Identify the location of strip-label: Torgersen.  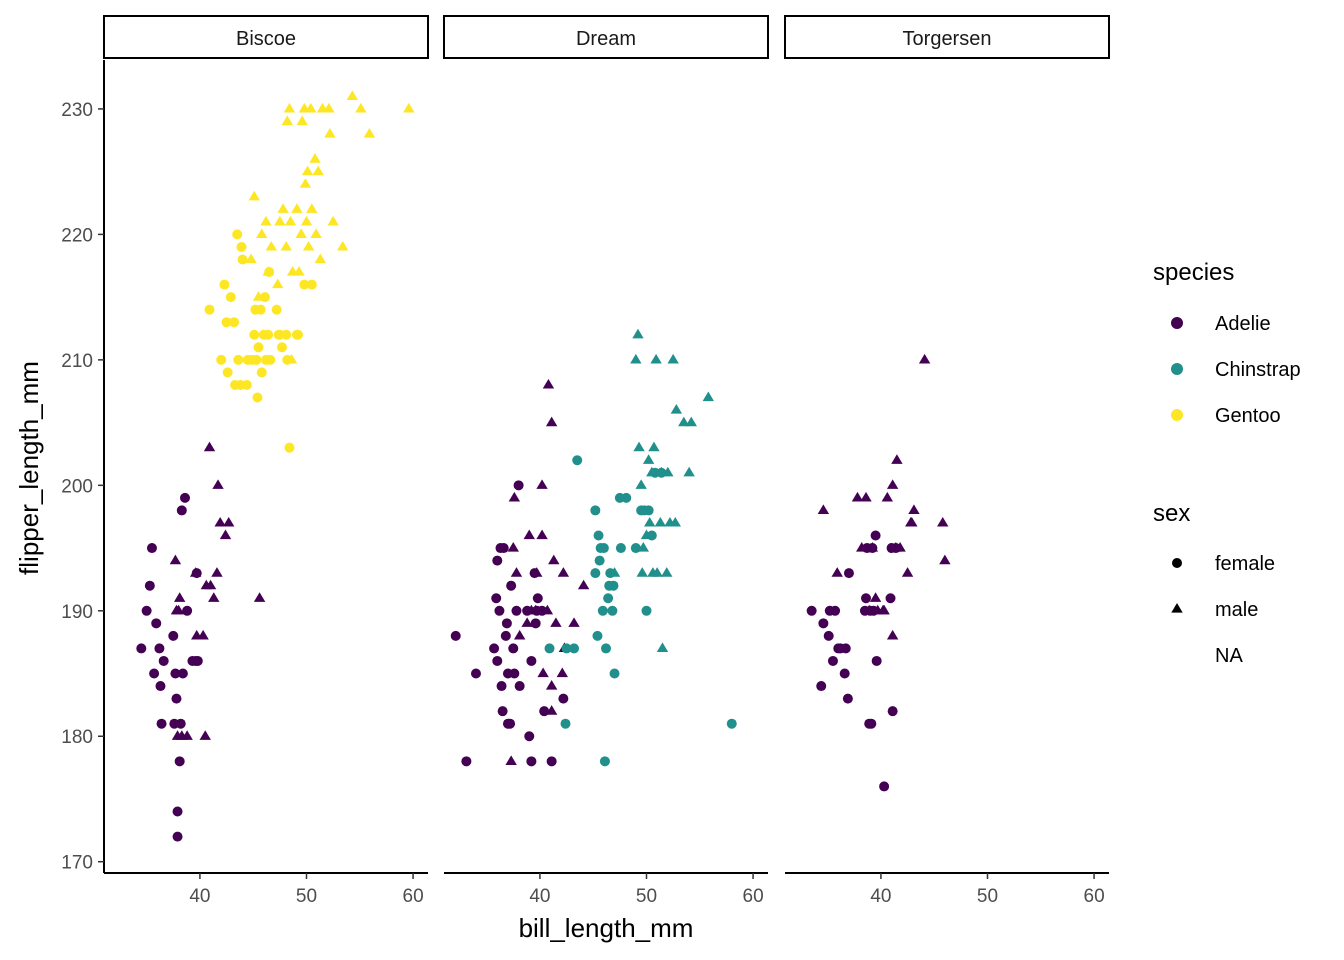
(947, 39).